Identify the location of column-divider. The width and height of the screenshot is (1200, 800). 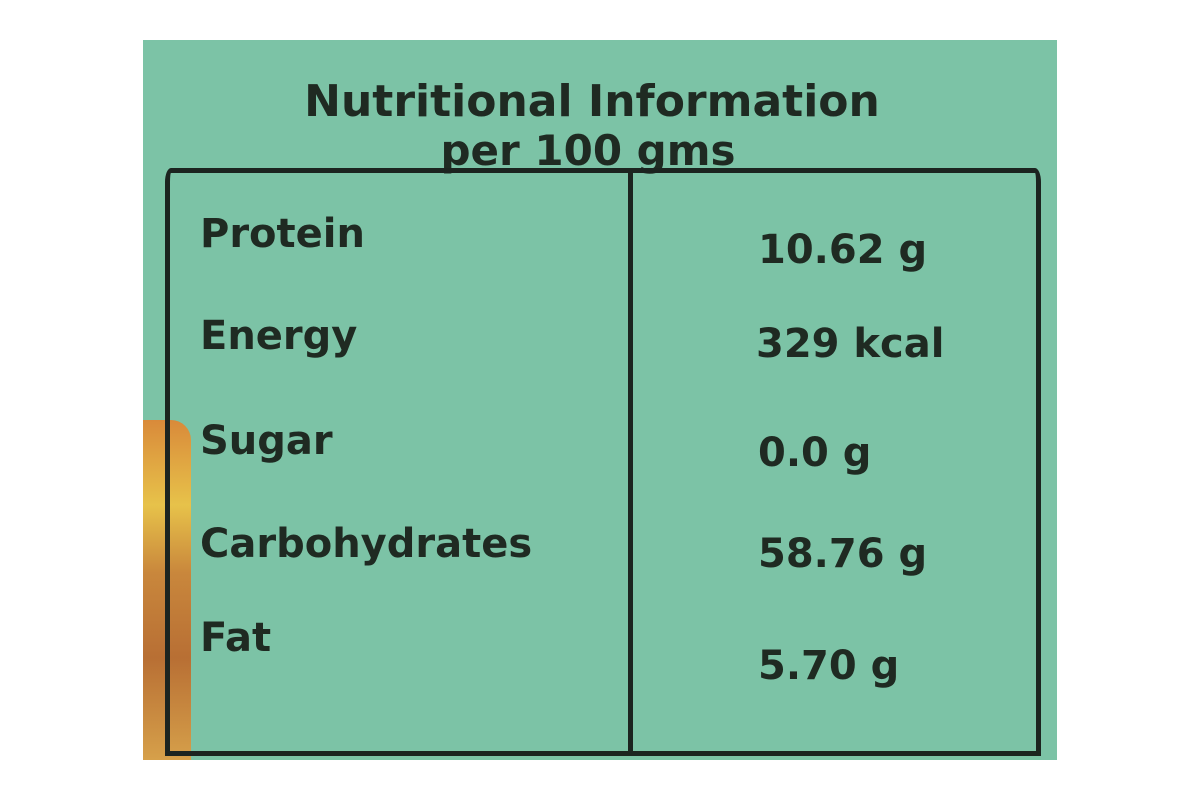
(630, 462).